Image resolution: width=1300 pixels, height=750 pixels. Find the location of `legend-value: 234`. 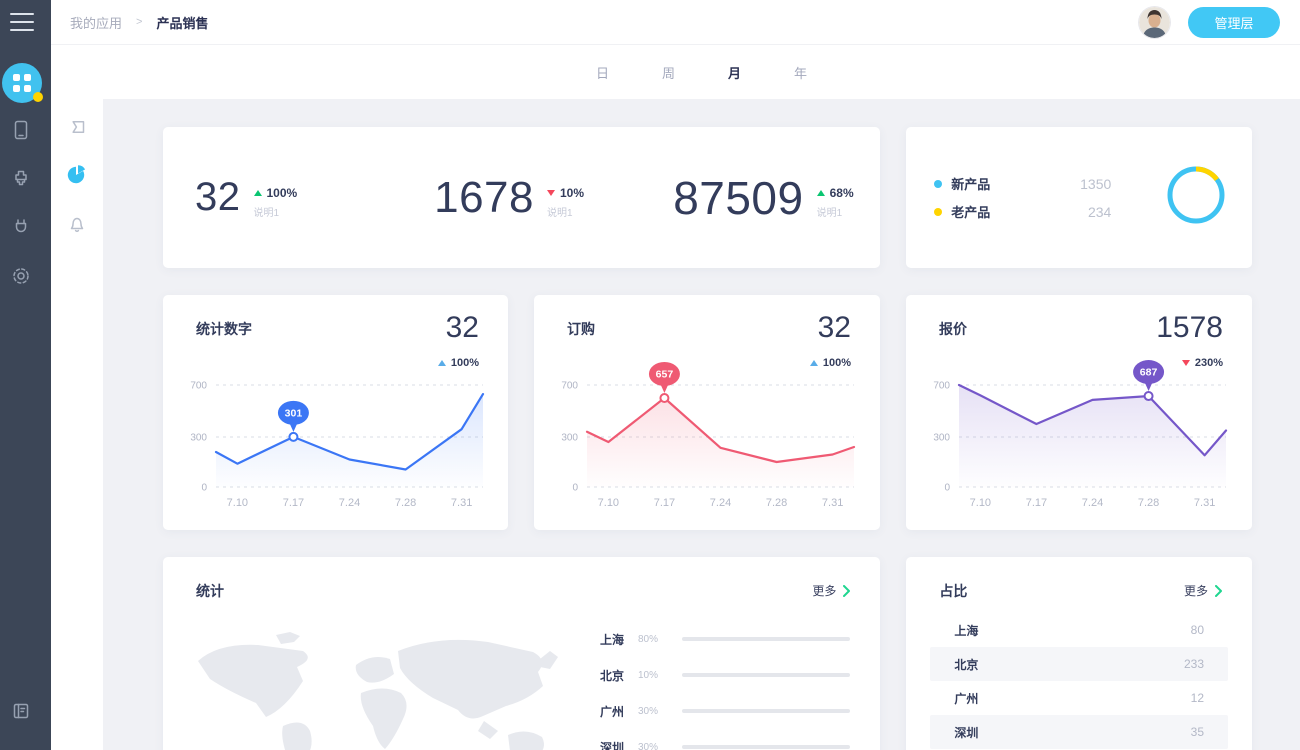

legend-value: 234 is located at coordinates (1099, 211).